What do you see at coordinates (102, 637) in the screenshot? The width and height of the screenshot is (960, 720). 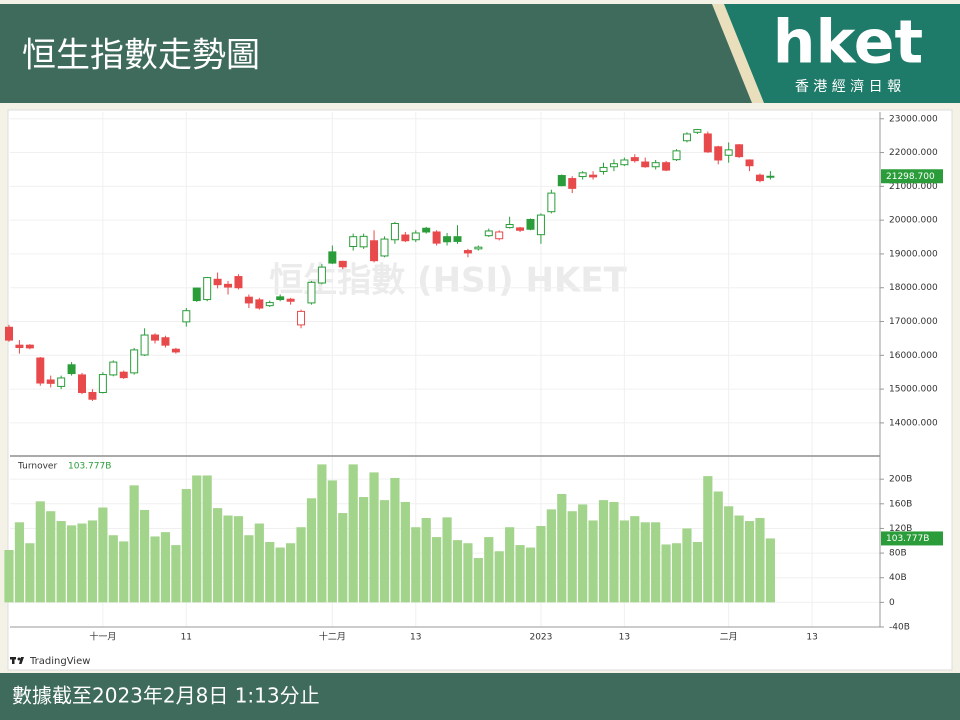 I see `x-tick-label: 十一月` at bounding box center [102, 637].